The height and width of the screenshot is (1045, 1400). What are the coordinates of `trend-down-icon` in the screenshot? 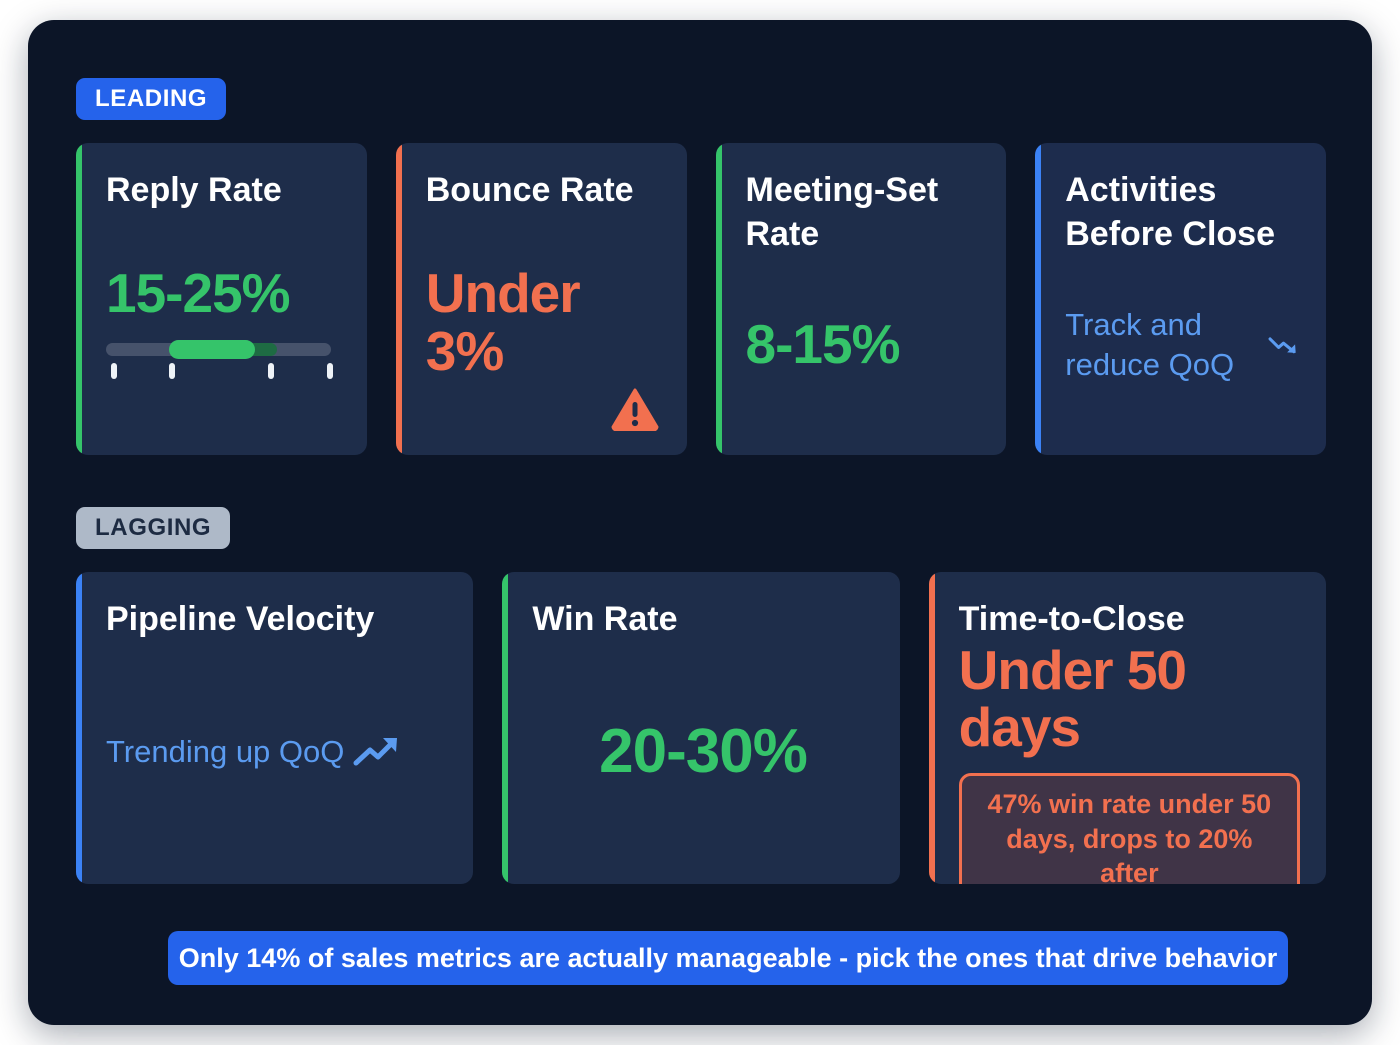 It's located at (1282, 344).